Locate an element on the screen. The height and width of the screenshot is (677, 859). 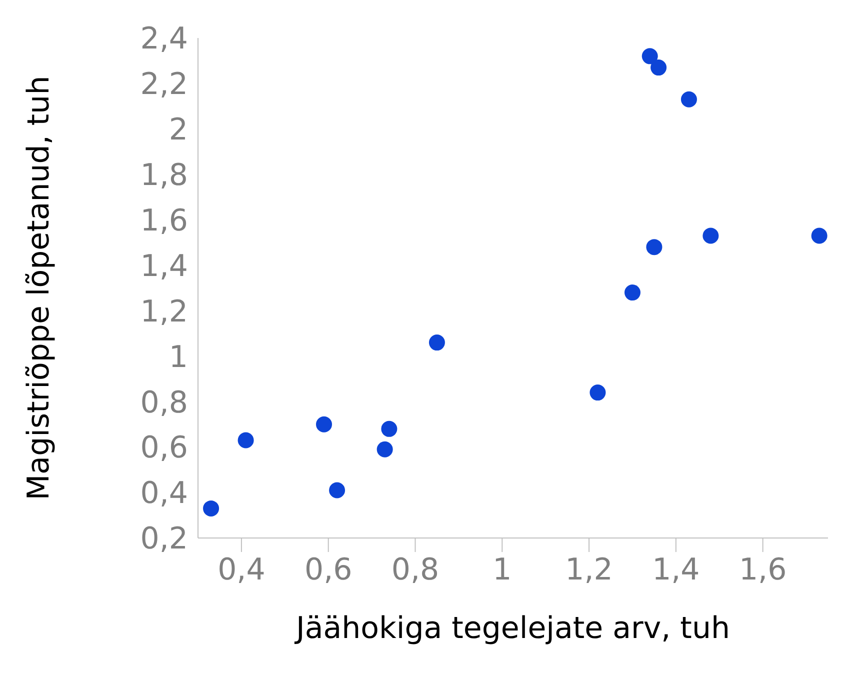
x-tick-label: 0,6 is located at coordinates (328, 570).